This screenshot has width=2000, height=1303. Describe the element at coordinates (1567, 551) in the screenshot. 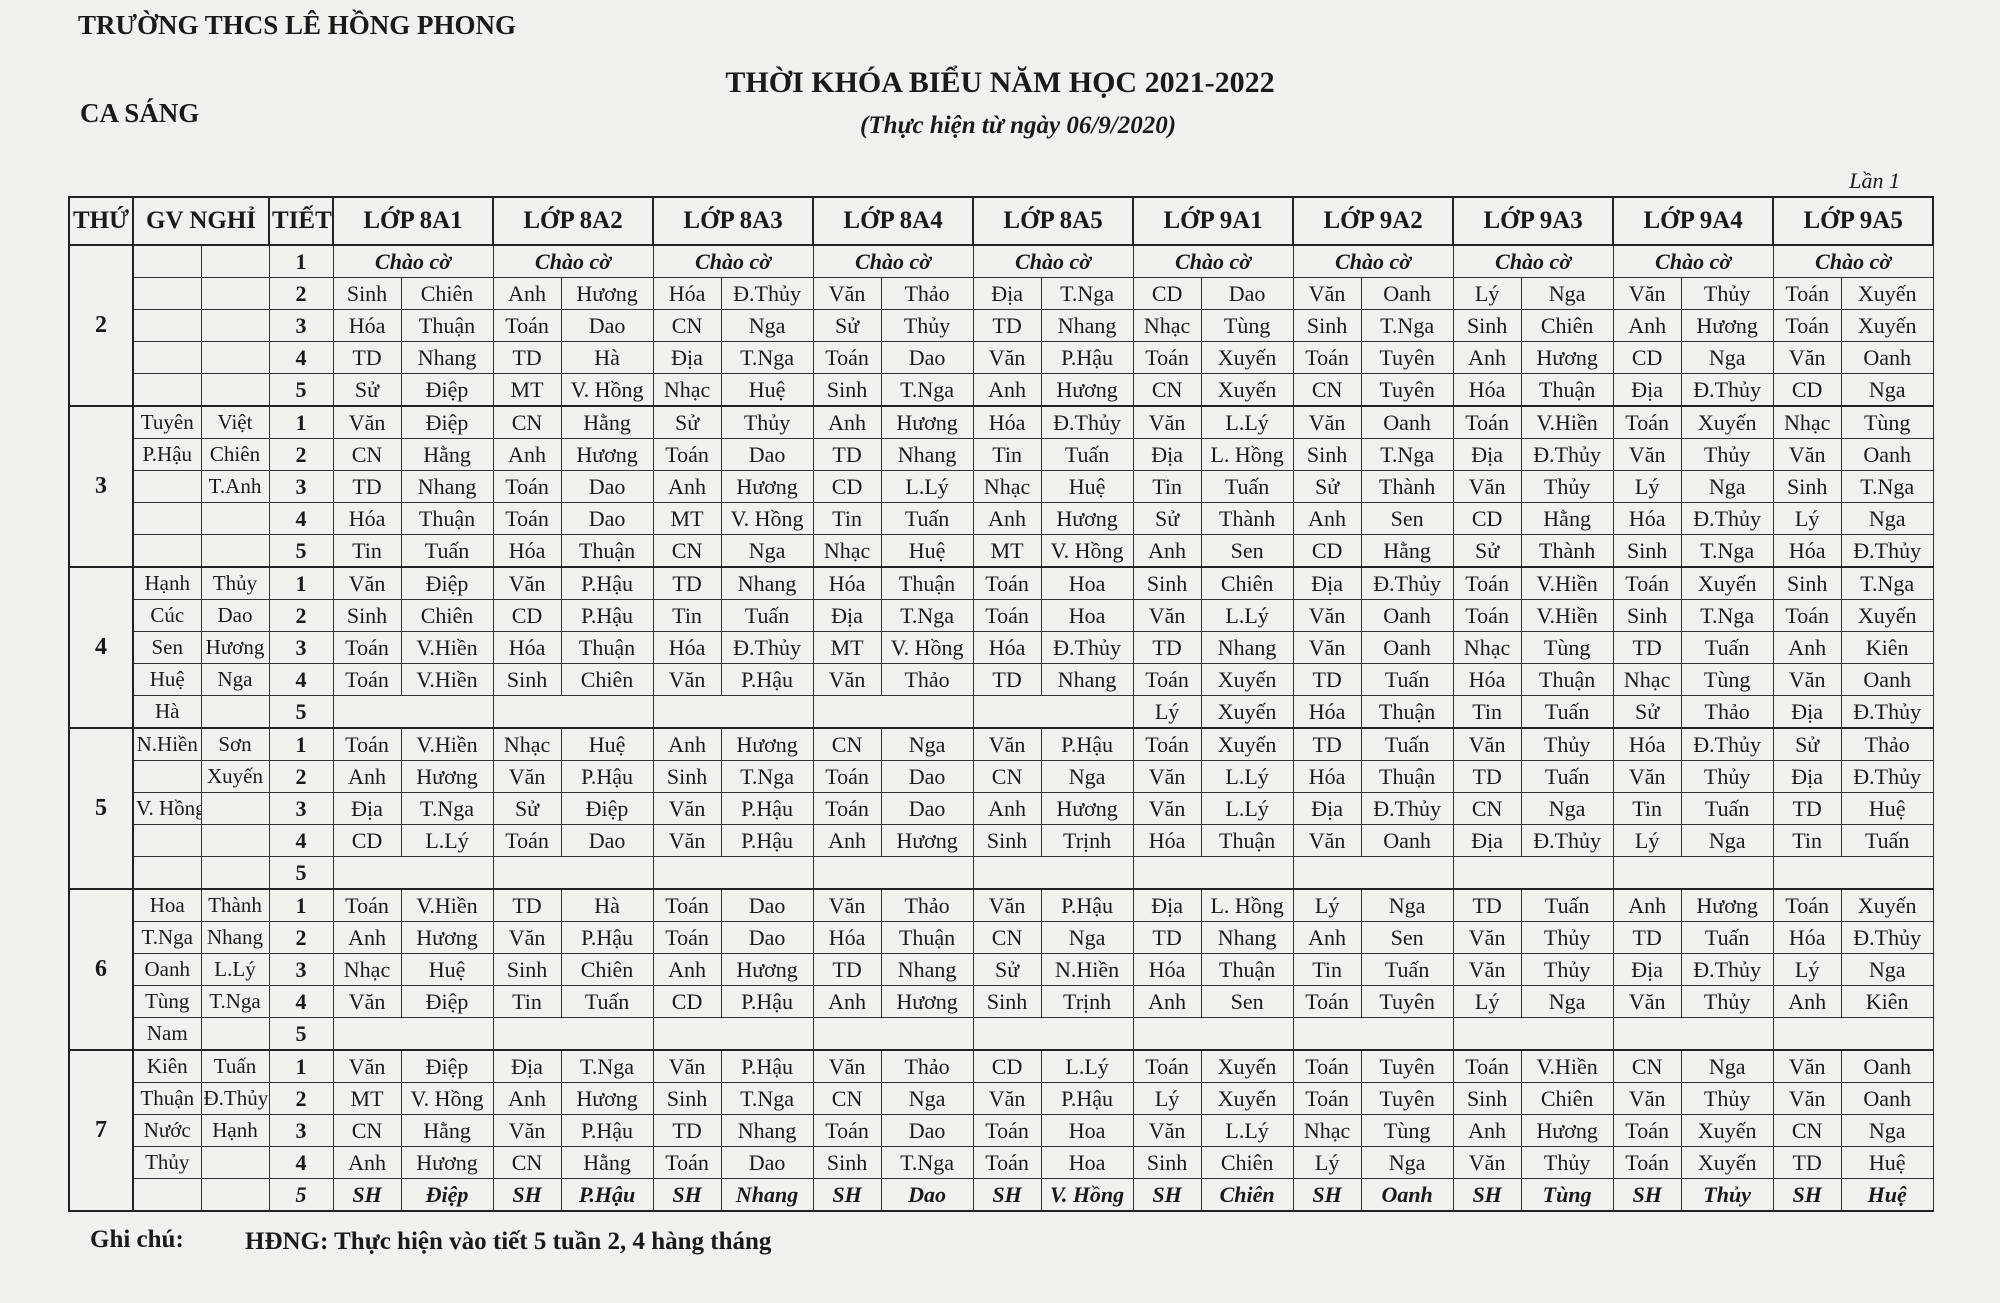

I see `teacher-cell: Thành` at that location.